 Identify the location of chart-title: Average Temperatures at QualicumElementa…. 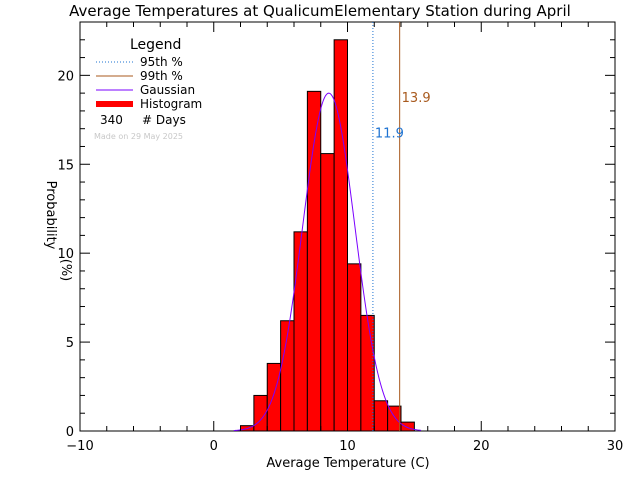
(320, 11).